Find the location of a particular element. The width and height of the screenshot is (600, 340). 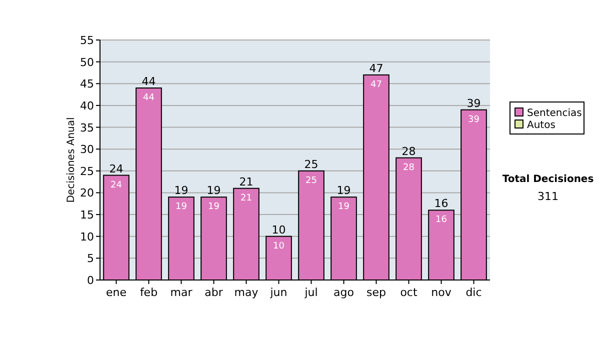

data-label: 47 is located at coordinates (376, 85).